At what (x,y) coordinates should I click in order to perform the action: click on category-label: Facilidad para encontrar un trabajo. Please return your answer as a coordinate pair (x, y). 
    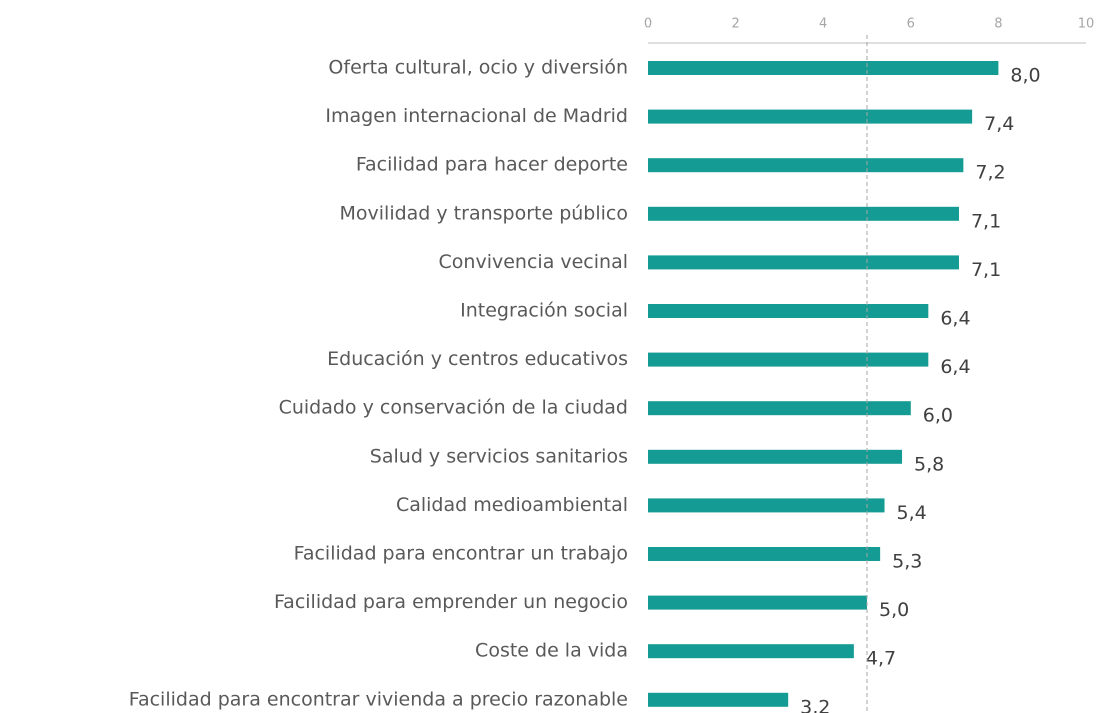
    Looking at the image, I should click on (461, 554).